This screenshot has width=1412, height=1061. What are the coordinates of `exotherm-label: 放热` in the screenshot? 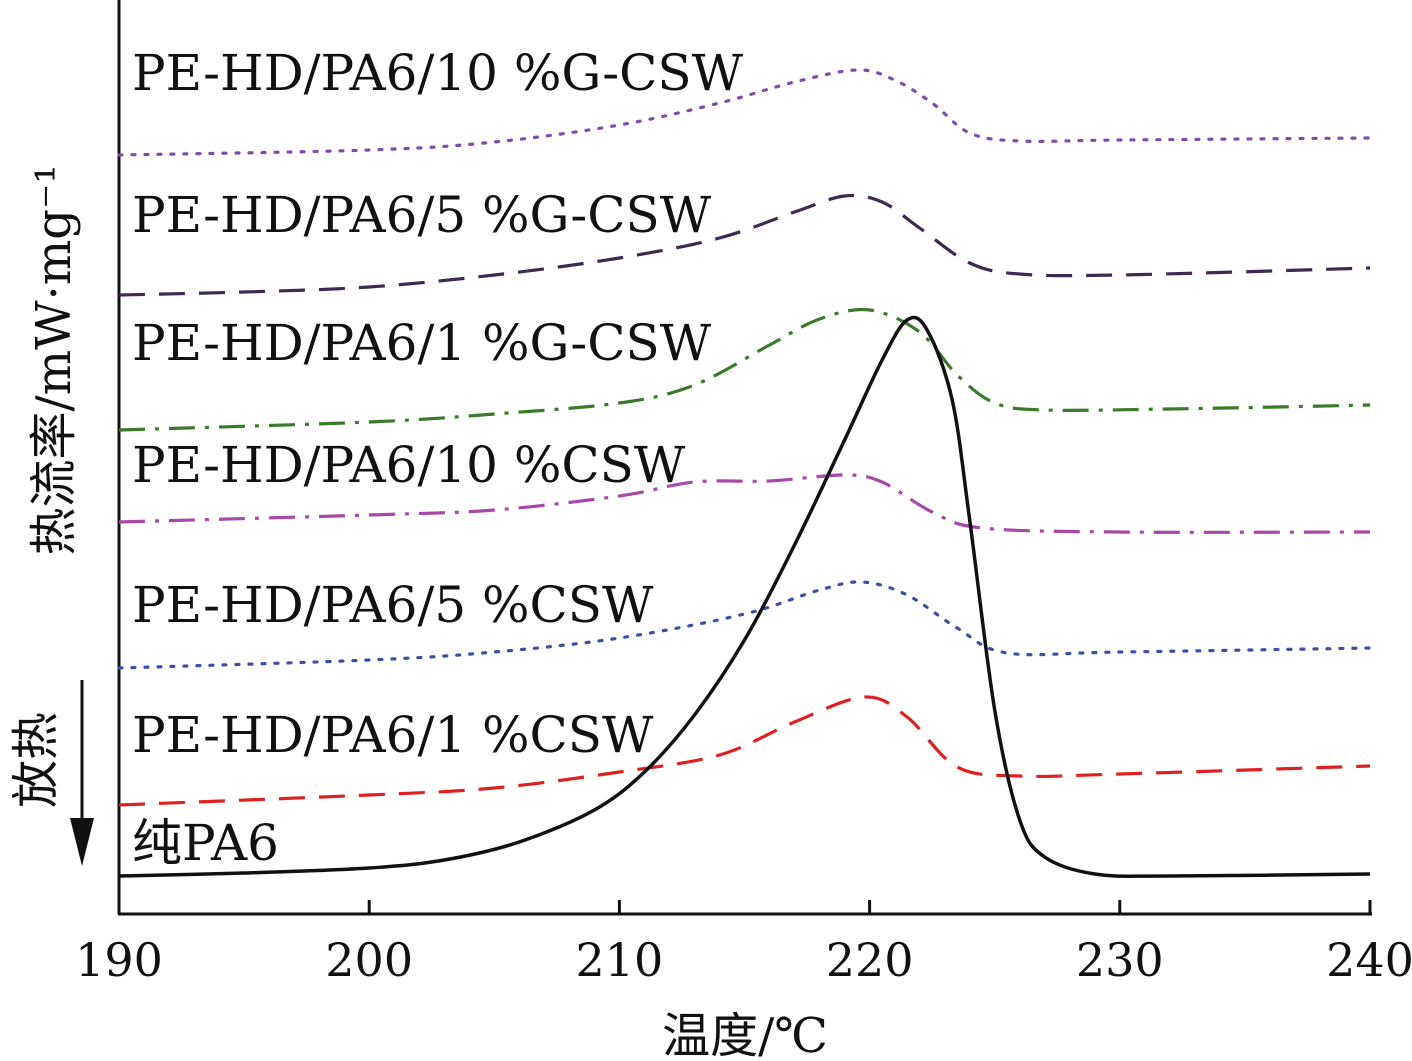 It's located at (36, 760).